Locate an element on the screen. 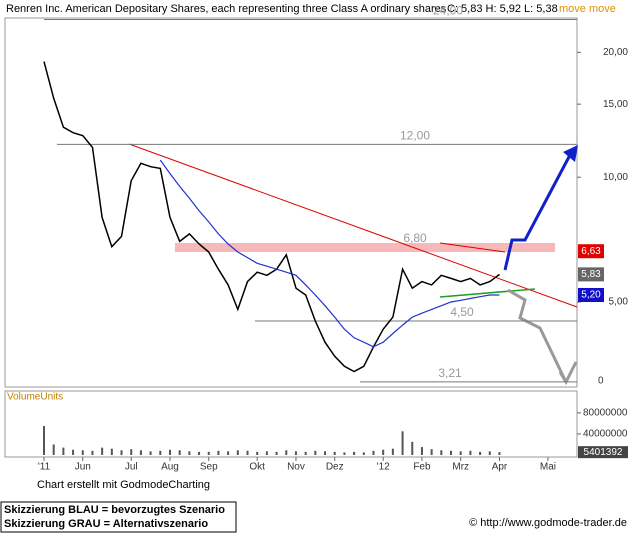 The width and height of the screenshot is (631, 535). scenario-blue is located at coordinates (537, 212).